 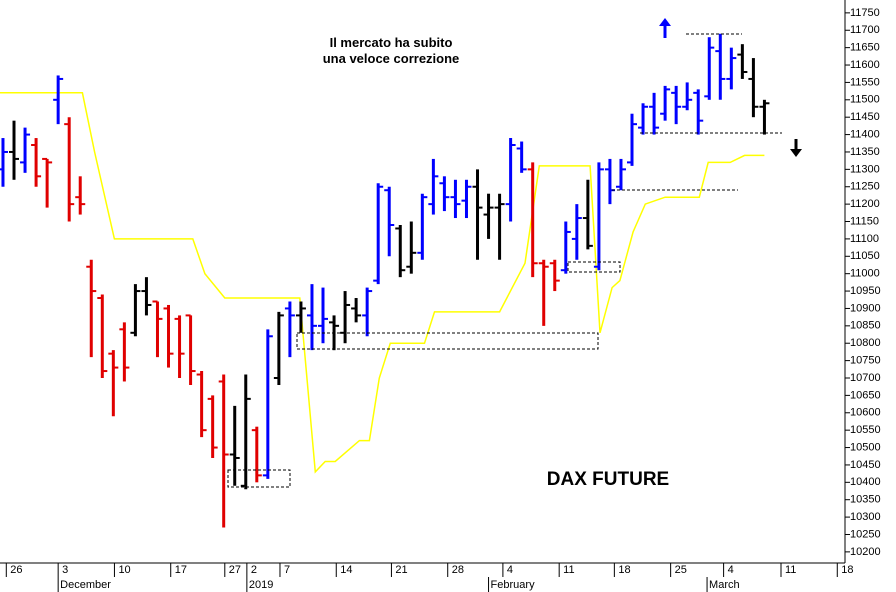 I want to click on y-tick-label: 10450, so click(x=865, y=465).